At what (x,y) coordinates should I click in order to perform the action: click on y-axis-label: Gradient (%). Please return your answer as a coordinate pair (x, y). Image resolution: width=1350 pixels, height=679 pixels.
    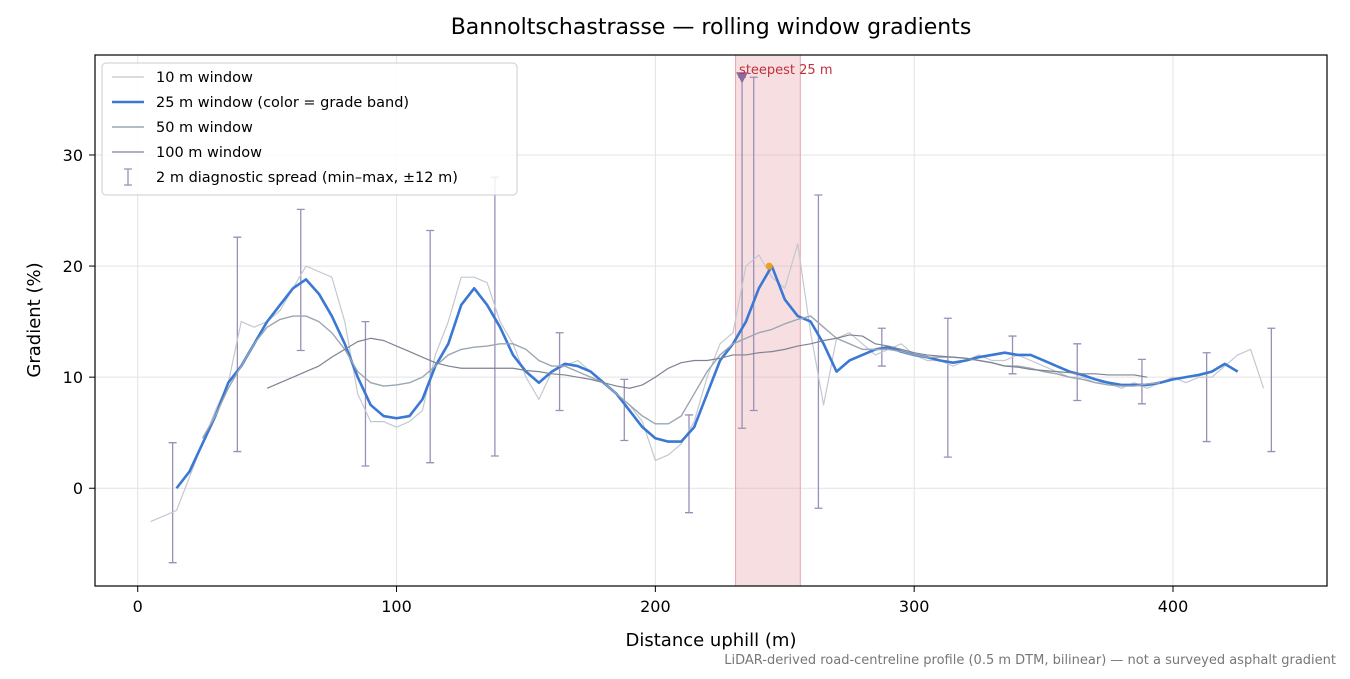
    Looking at the image, I should click on (34, 319).